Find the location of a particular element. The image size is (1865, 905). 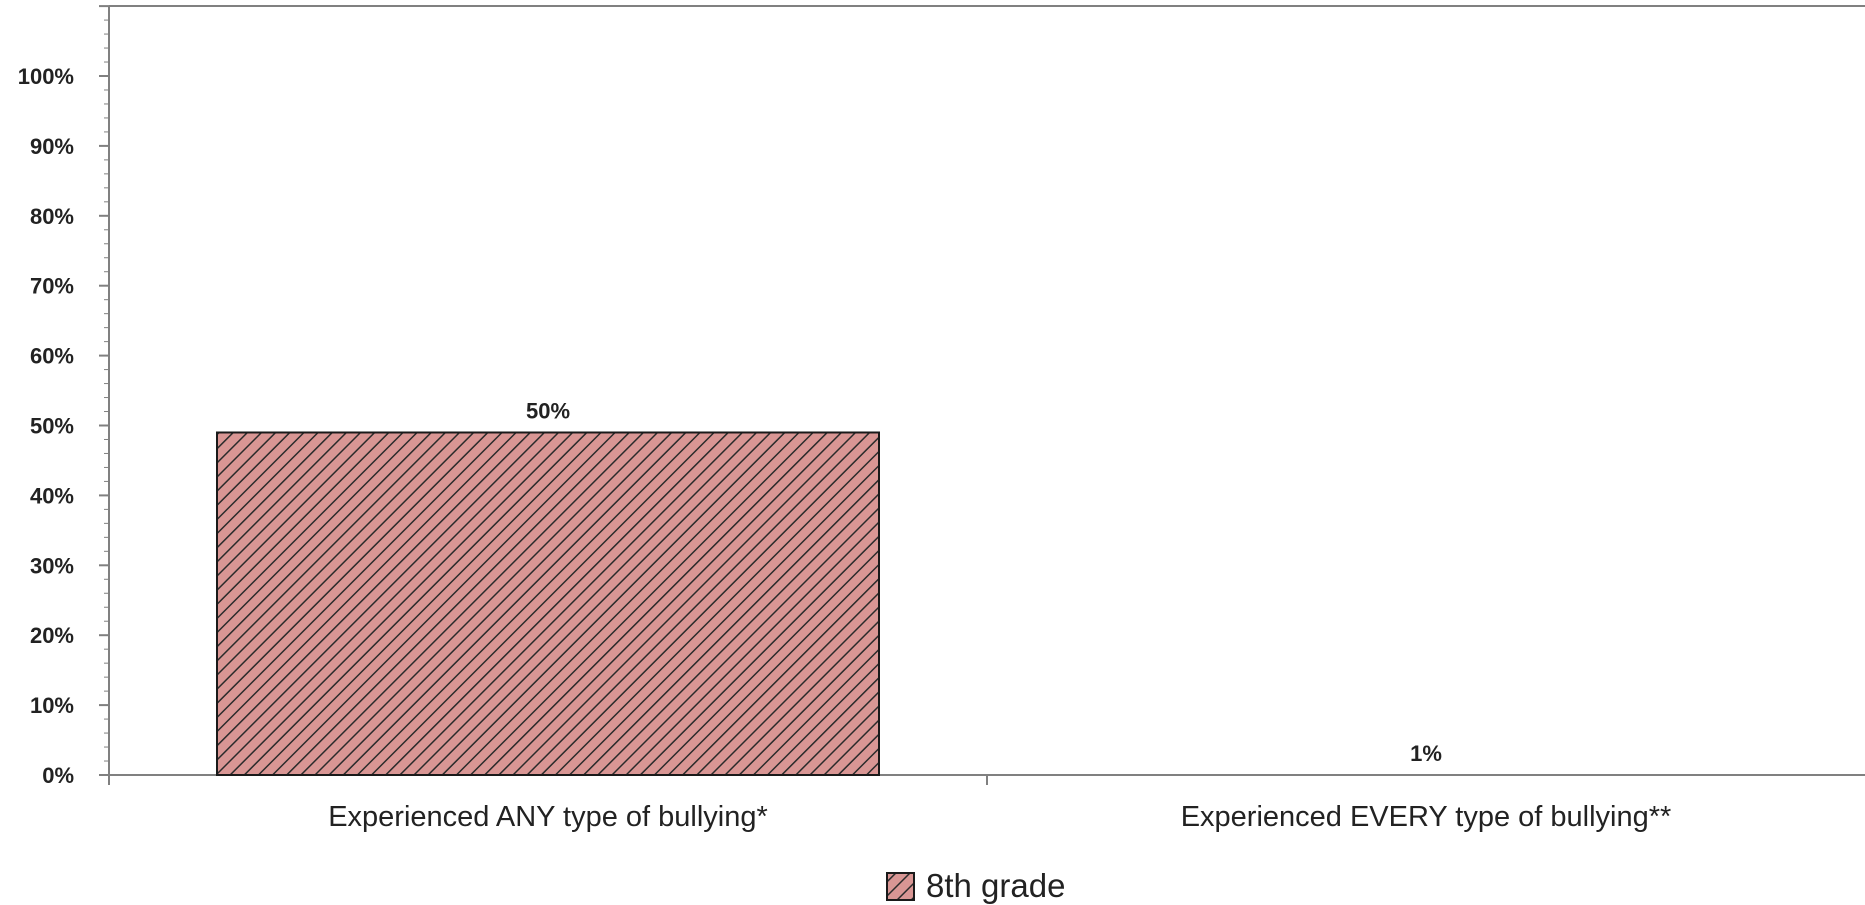

data-label: 50% is located at coordinates (548, 410).